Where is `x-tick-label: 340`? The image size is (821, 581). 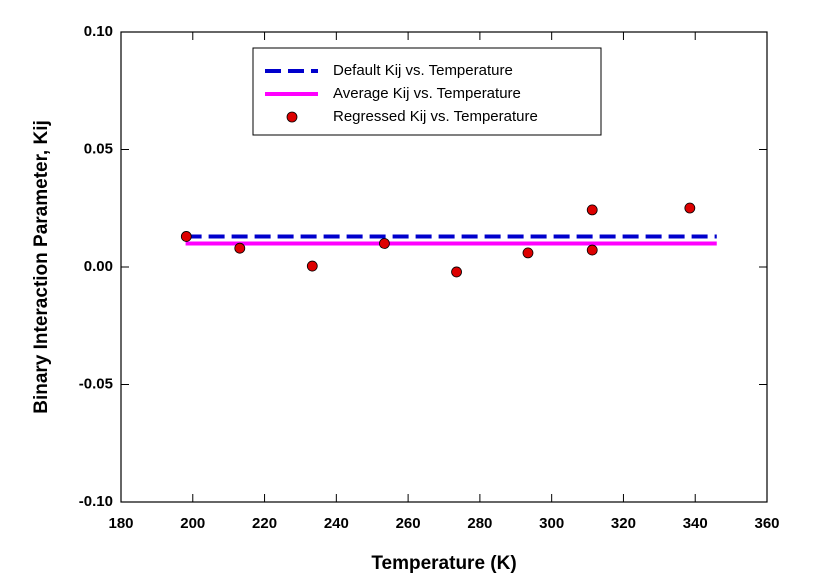 x-tick-label: 340 is located at coordinates (695, 523).